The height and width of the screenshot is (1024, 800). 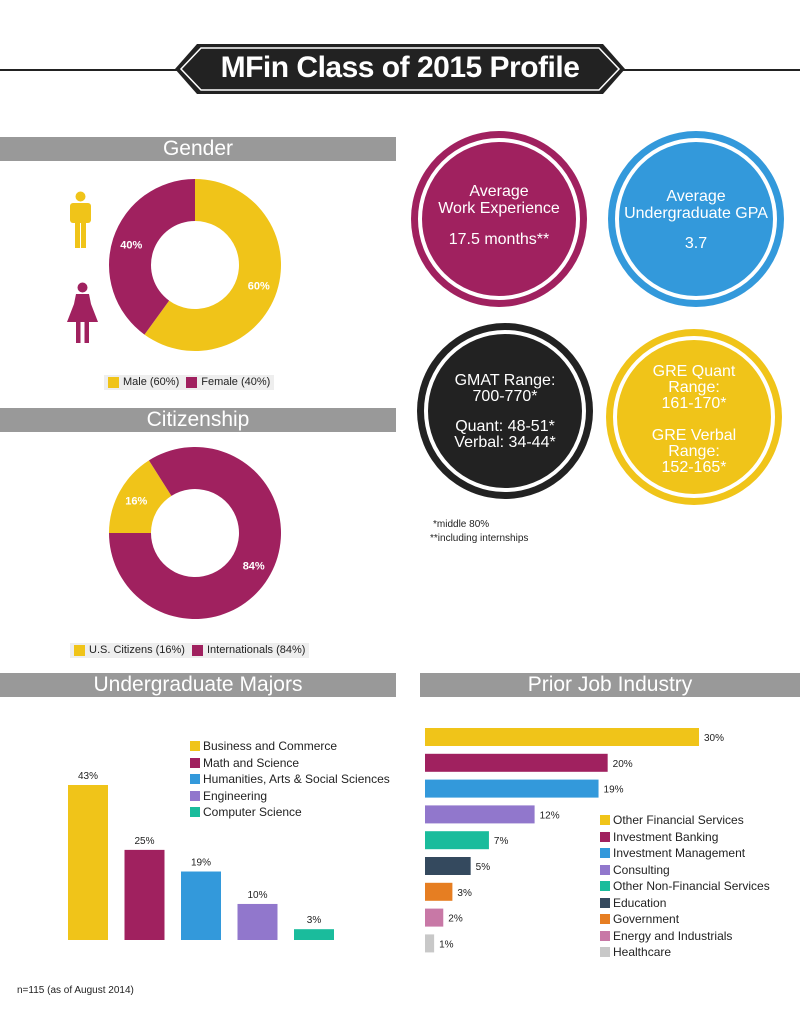 What do you see at coordinates (201, 855) in the screenshot?
I see `majors-bar-chart: 43% 25% 19% 10% 3%` at bounding box center [201, 855].